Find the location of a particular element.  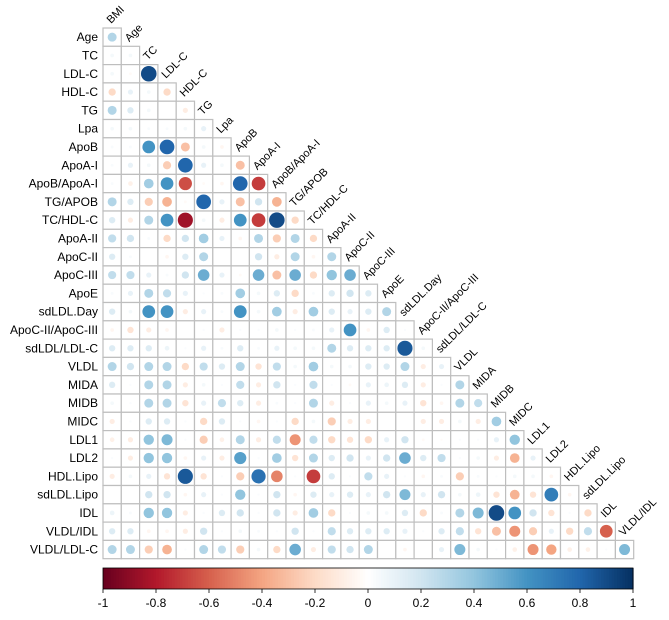

row-label: LDL-C is located at coordinates (80, 74).